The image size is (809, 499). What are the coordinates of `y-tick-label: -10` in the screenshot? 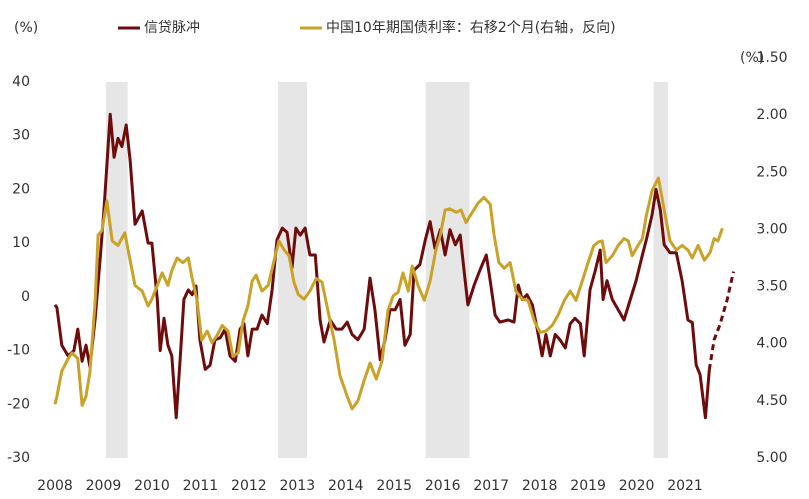 It's located at (18, 351).